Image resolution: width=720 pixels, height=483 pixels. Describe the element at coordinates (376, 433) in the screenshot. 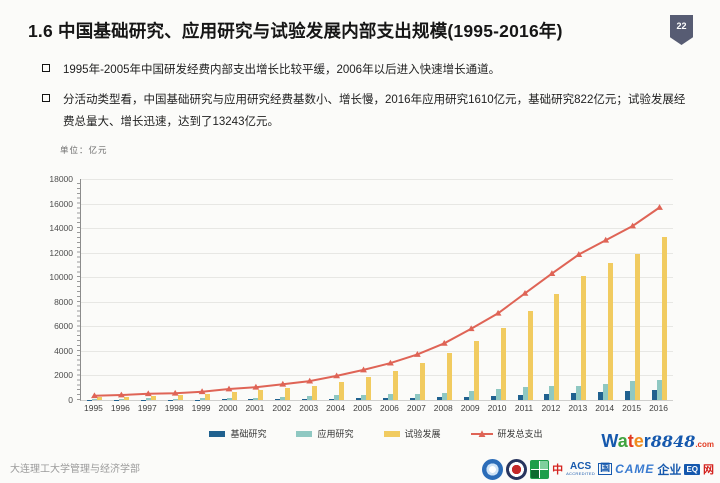

I see `chart-legend: 基础研究 应用研究 试验发展 研发总支出` at that location.